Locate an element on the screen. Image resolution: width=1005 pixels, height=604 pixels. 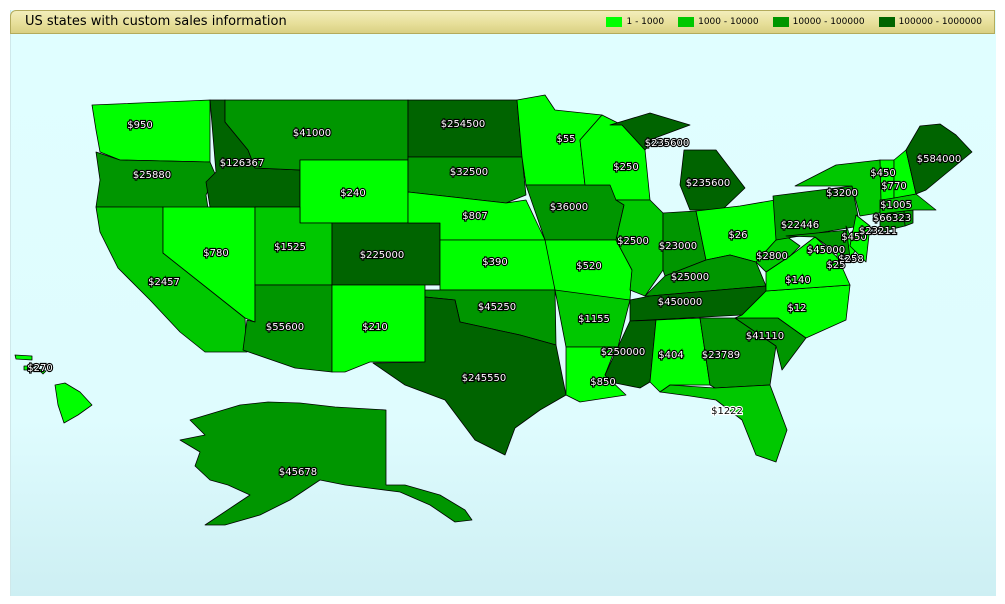
legend-label: 1000 - 10000 is located at coordinates (728, 22).